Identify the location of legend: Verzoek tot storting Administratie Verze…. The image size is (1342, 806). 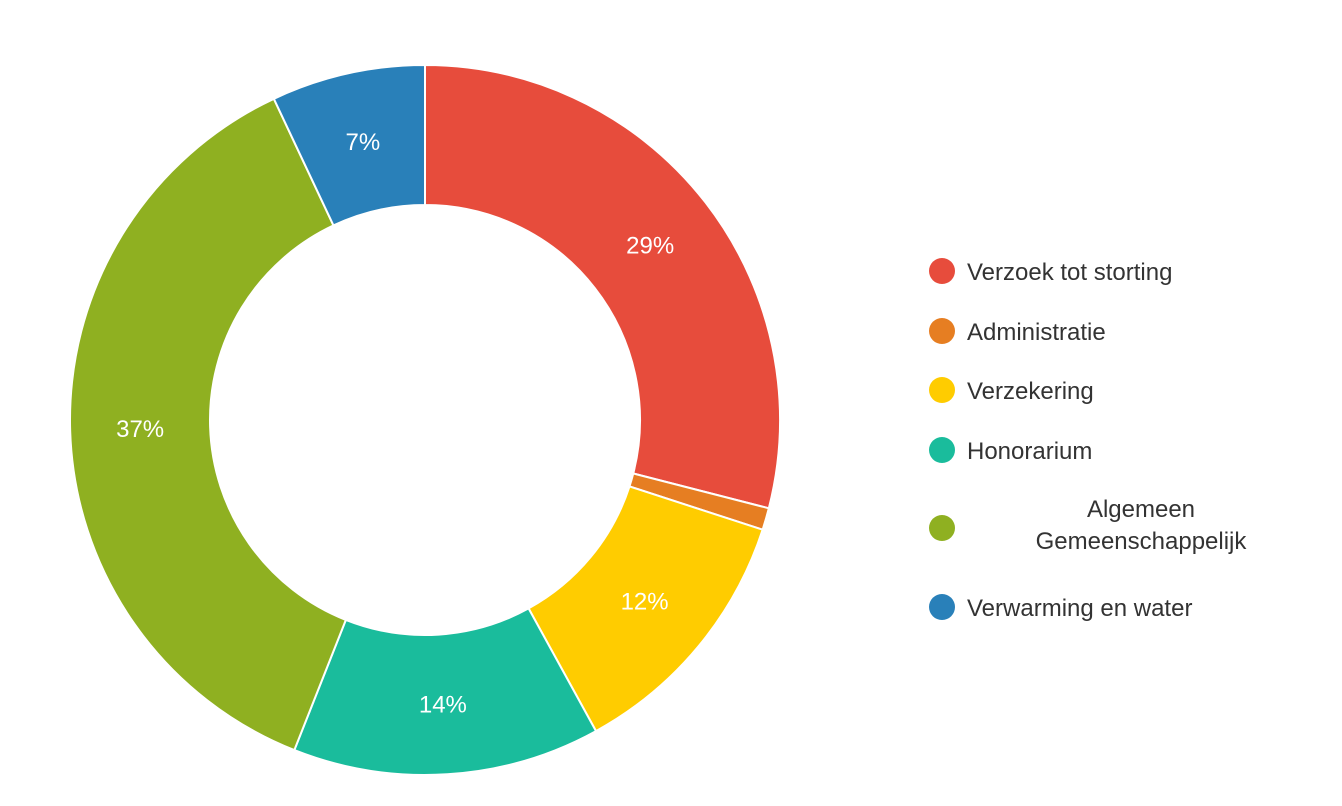
(1088, 440).